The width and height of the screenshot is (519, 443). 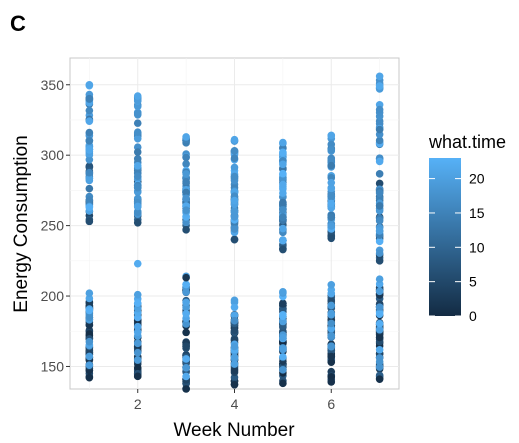 What do you see at coordinates (18, 23) in the screenshot?
I see `panel-label: C` at bounding box center [18, 23].